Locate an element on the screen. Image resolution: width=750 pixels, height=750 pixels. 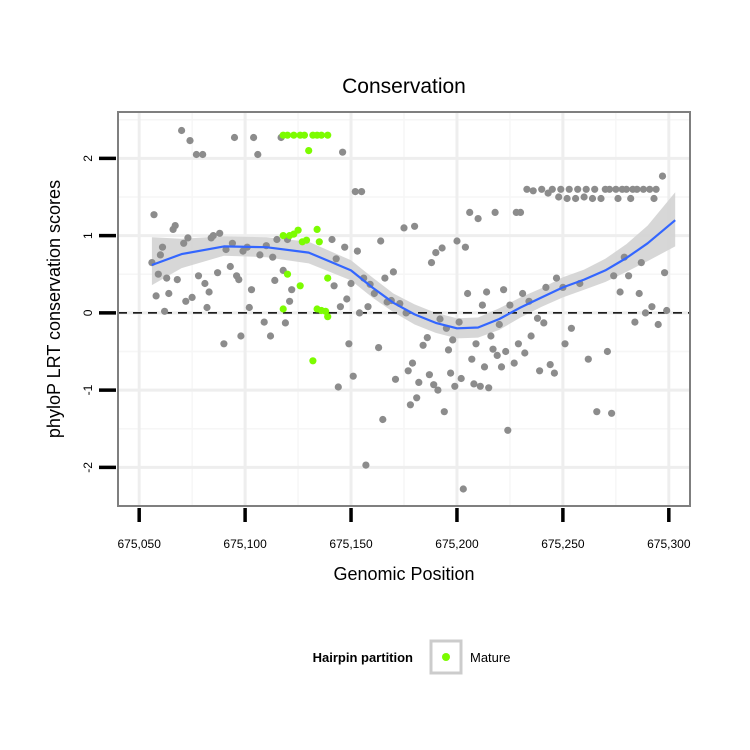
y-tick-label: 1 is located at coordinates (88, 235).